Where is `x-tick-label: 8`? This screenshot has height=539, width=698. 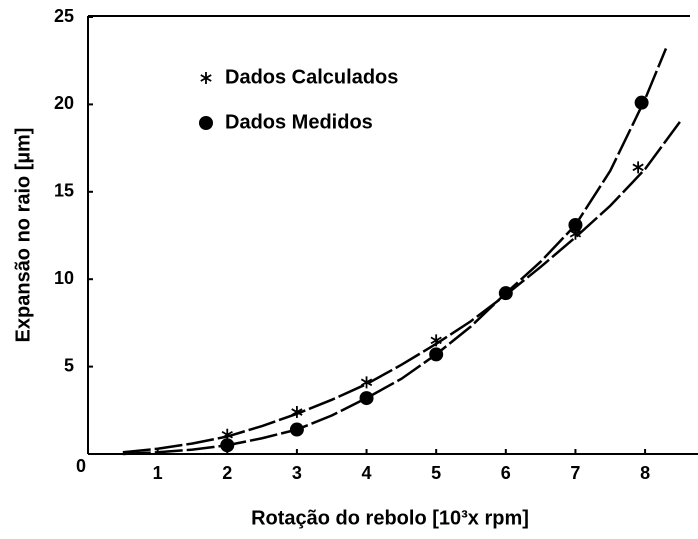 x-tick-label: 8 is located at coordinates (645, 473).